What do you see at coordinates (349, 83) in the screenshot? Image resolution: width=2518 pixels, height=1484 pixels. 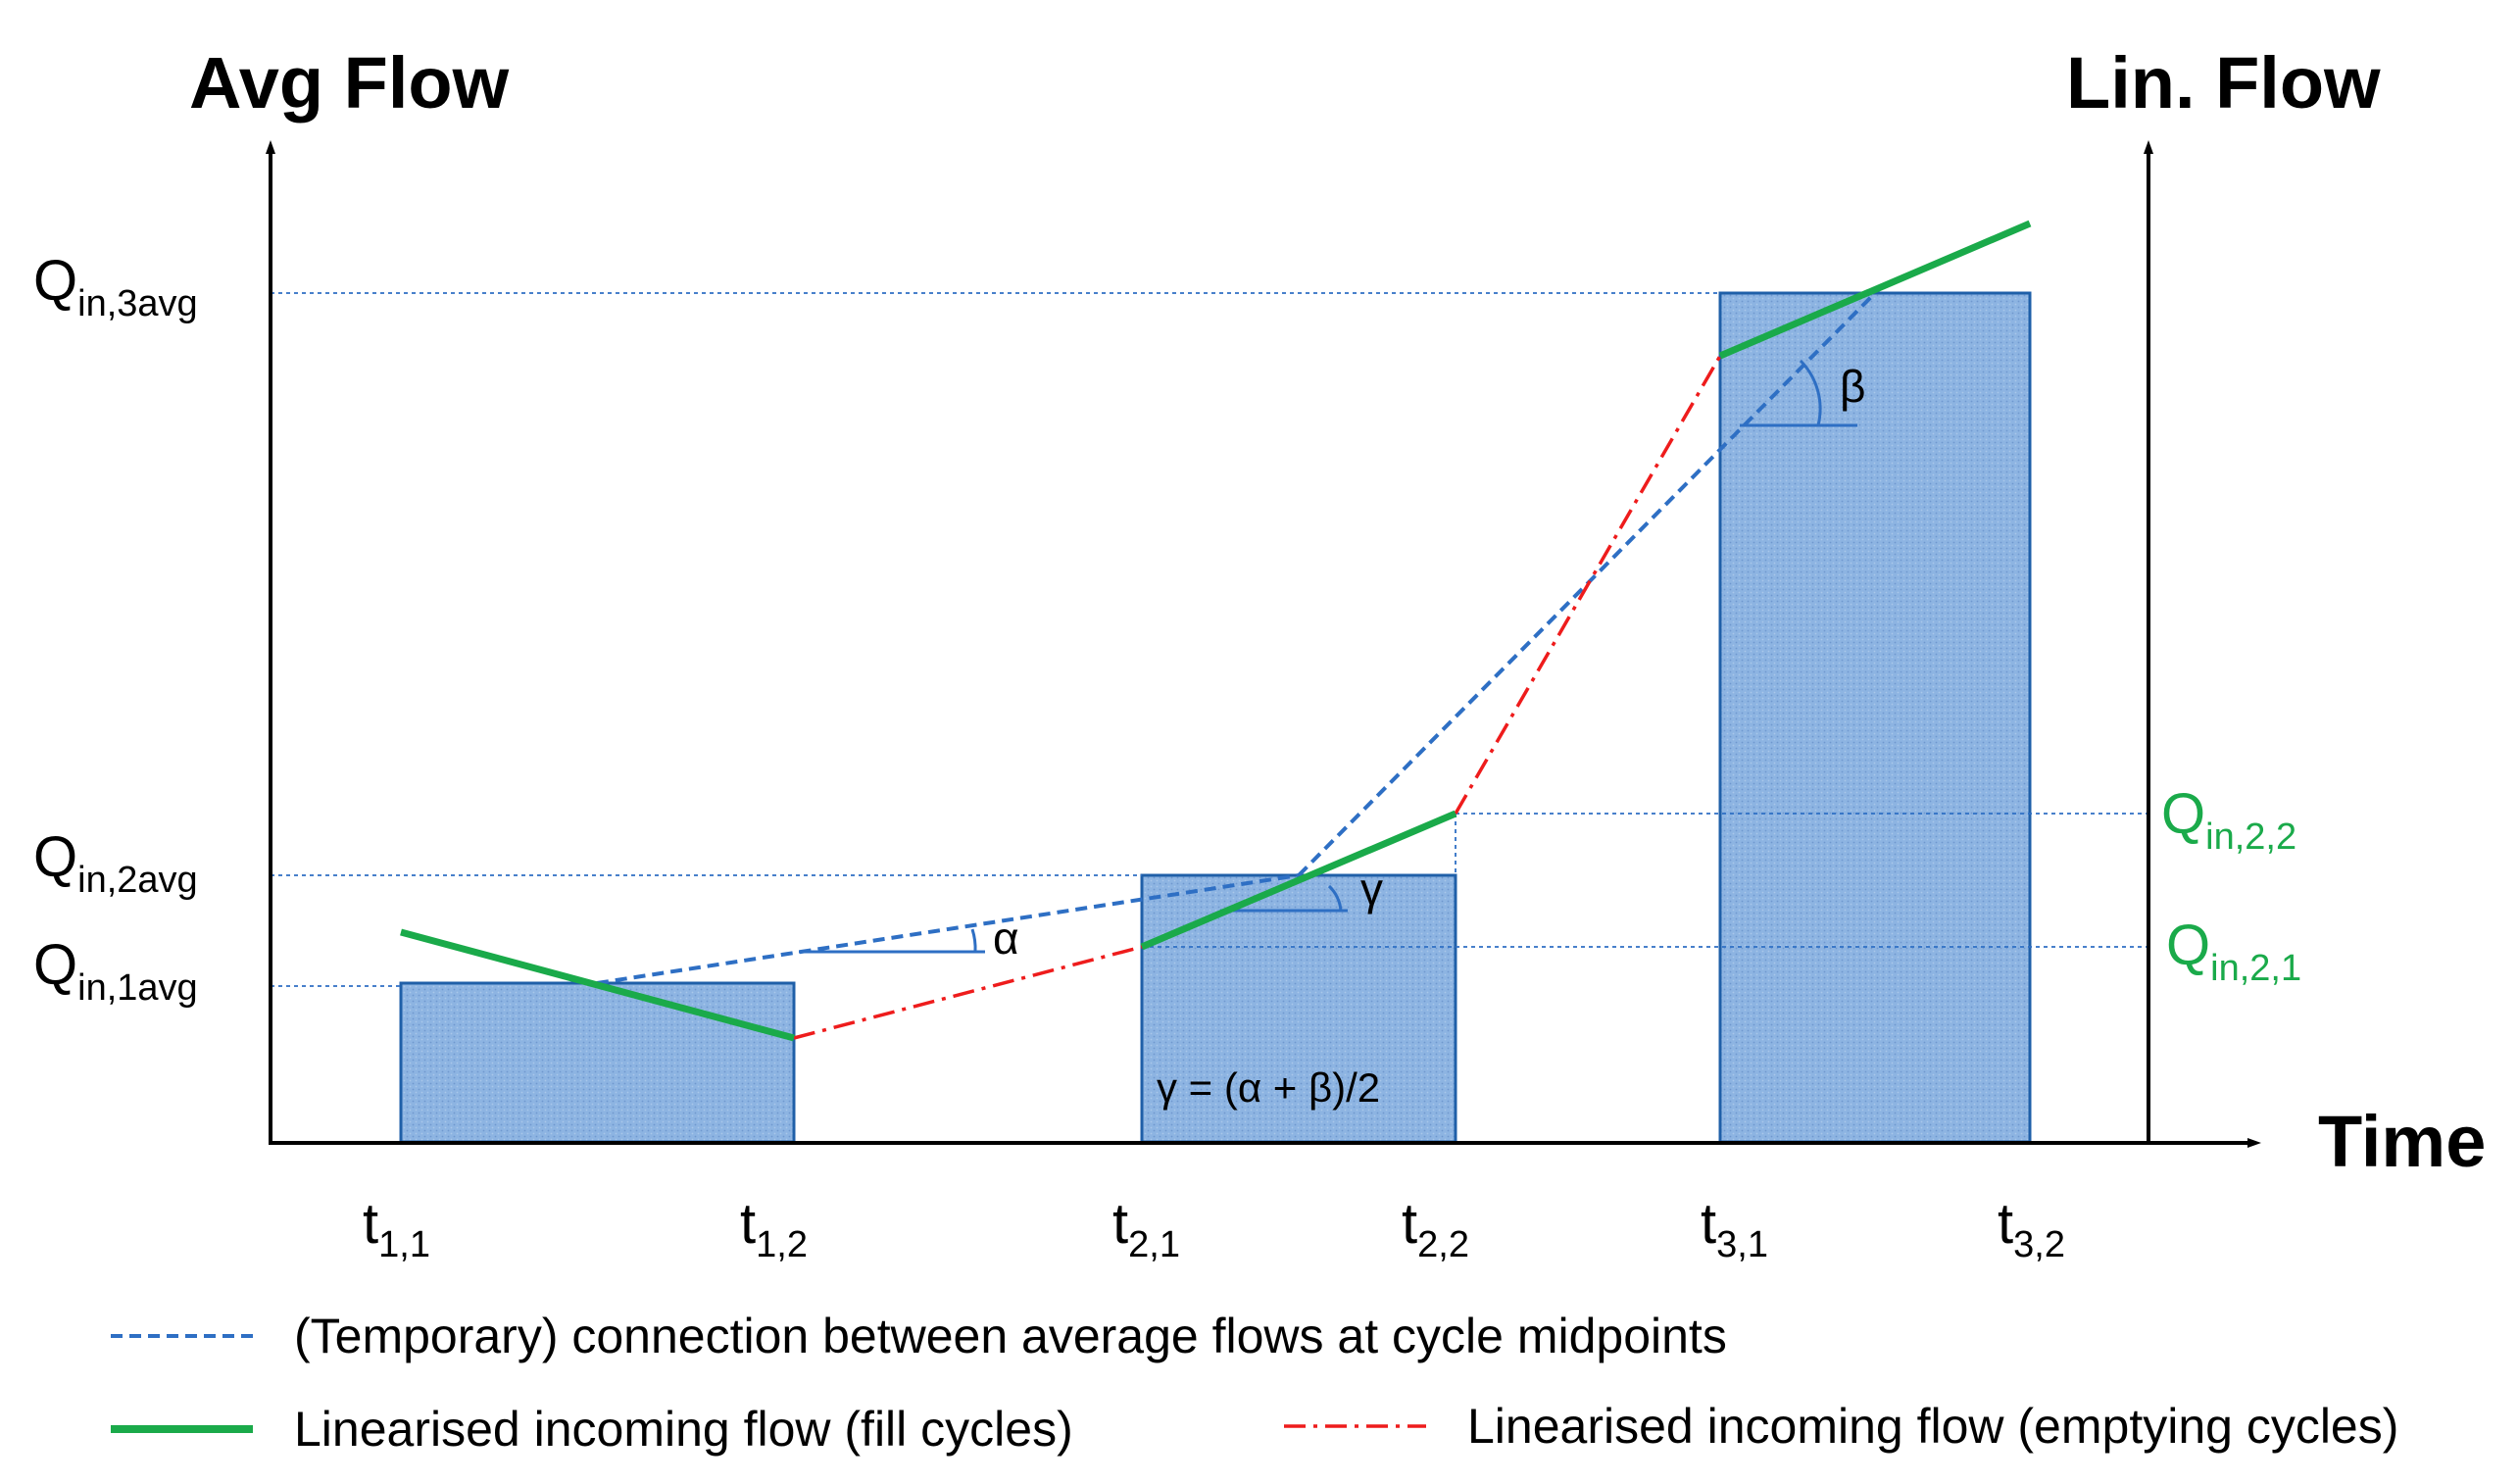 I see `left-axis-title: Avg Flow` at bounding box center [349, 83].